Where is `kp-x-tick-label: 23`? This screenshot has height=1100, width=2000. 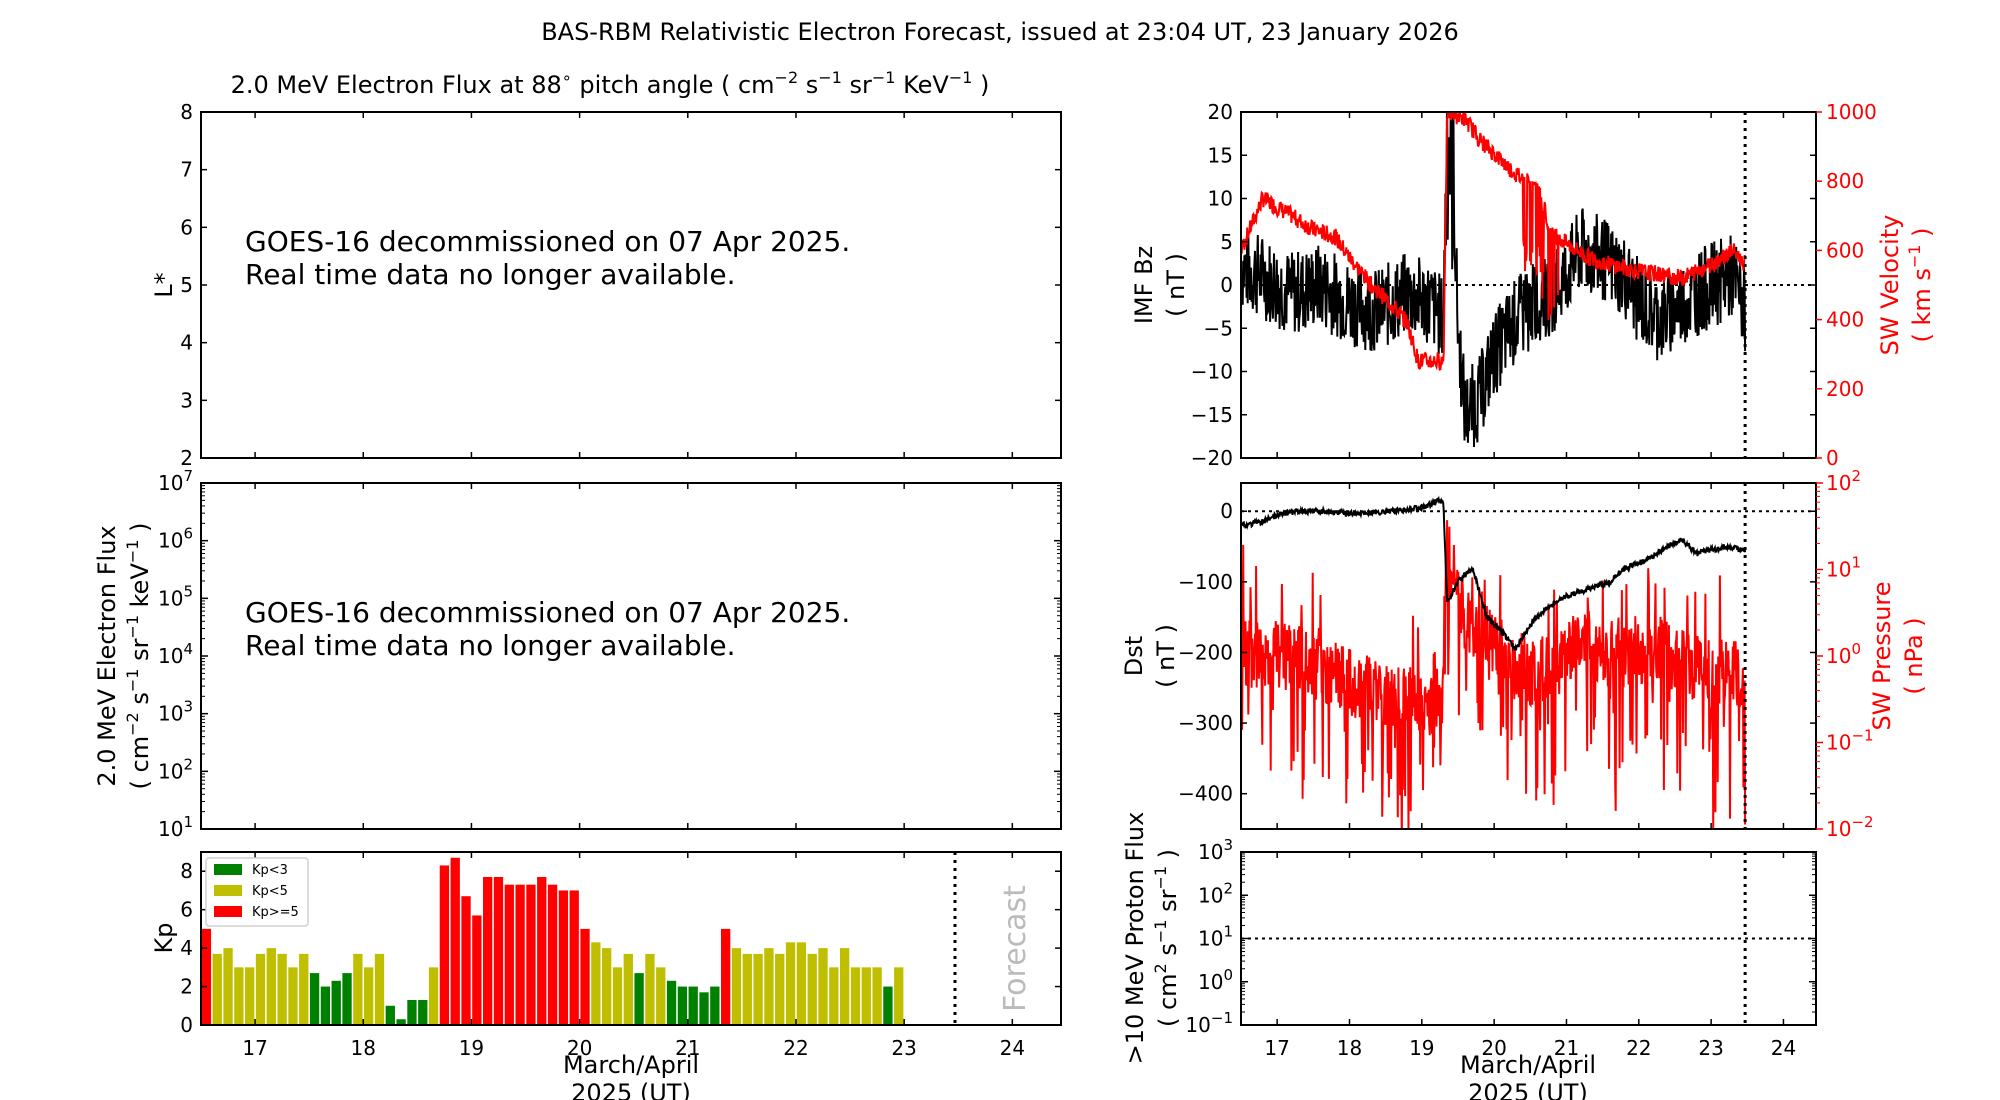 kp-x-tick-label: 23 is located at coordinates (903, 1048).